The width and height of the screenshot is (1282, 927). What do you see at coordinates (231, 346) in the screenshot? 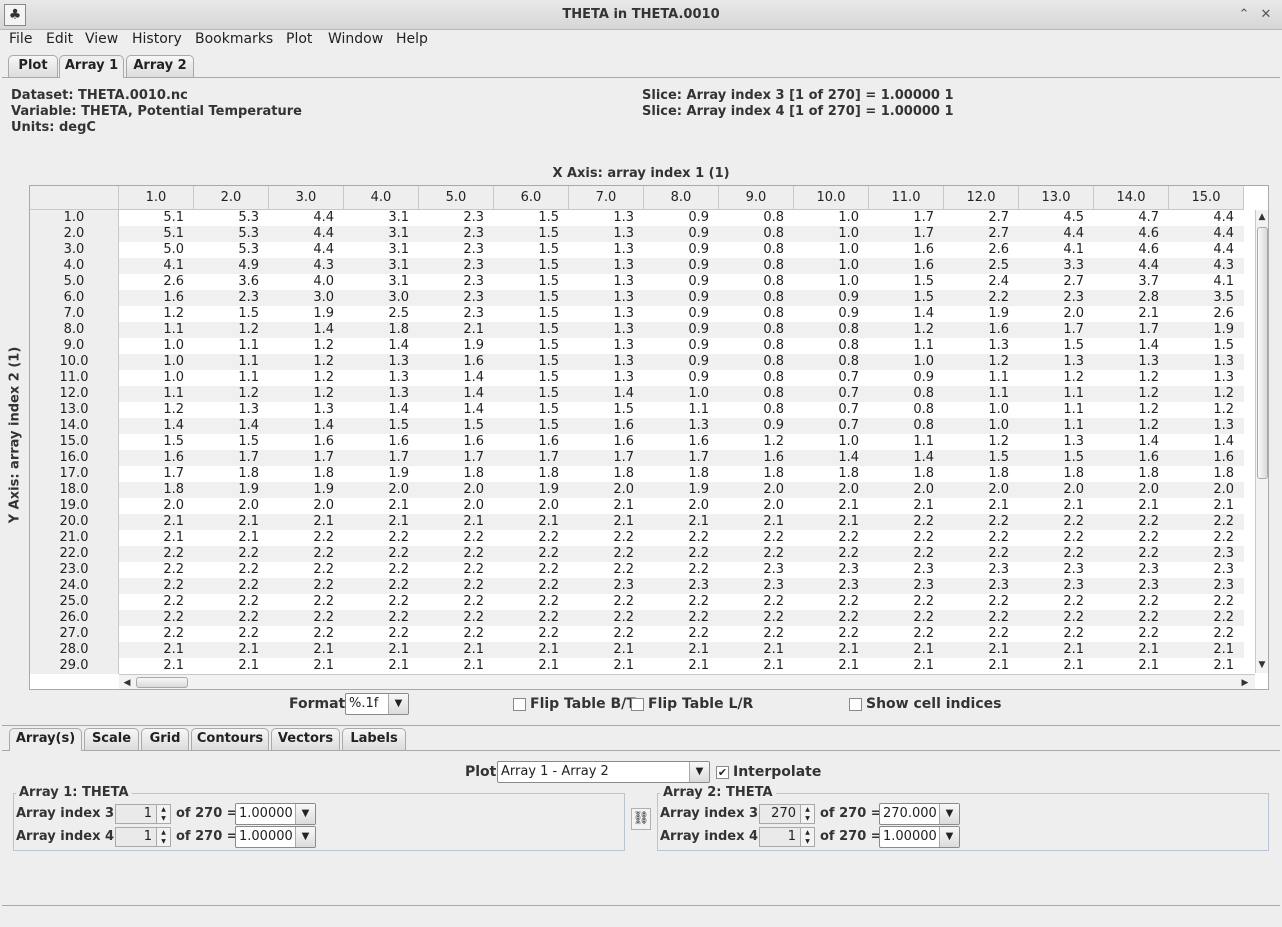
I see `table-cell: 1.1` at bounding box center [231, 346].